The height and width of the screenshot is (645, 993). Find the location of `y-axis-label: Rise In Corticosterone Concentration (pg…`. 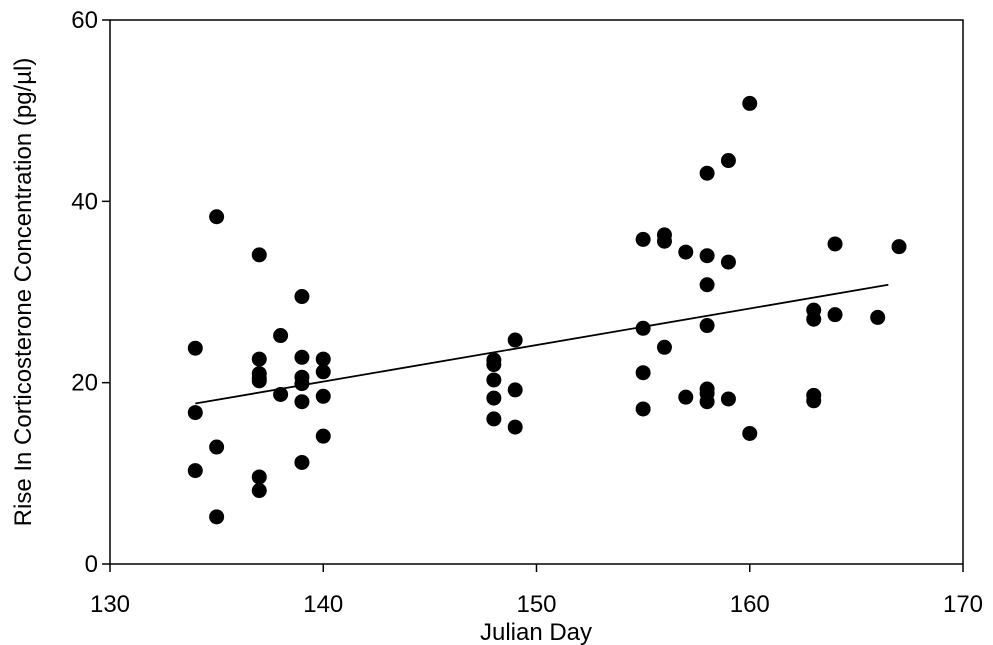

y-axis-label: Rise In Corticosterone Concentration (pg… is located at coordinates (23, 292).